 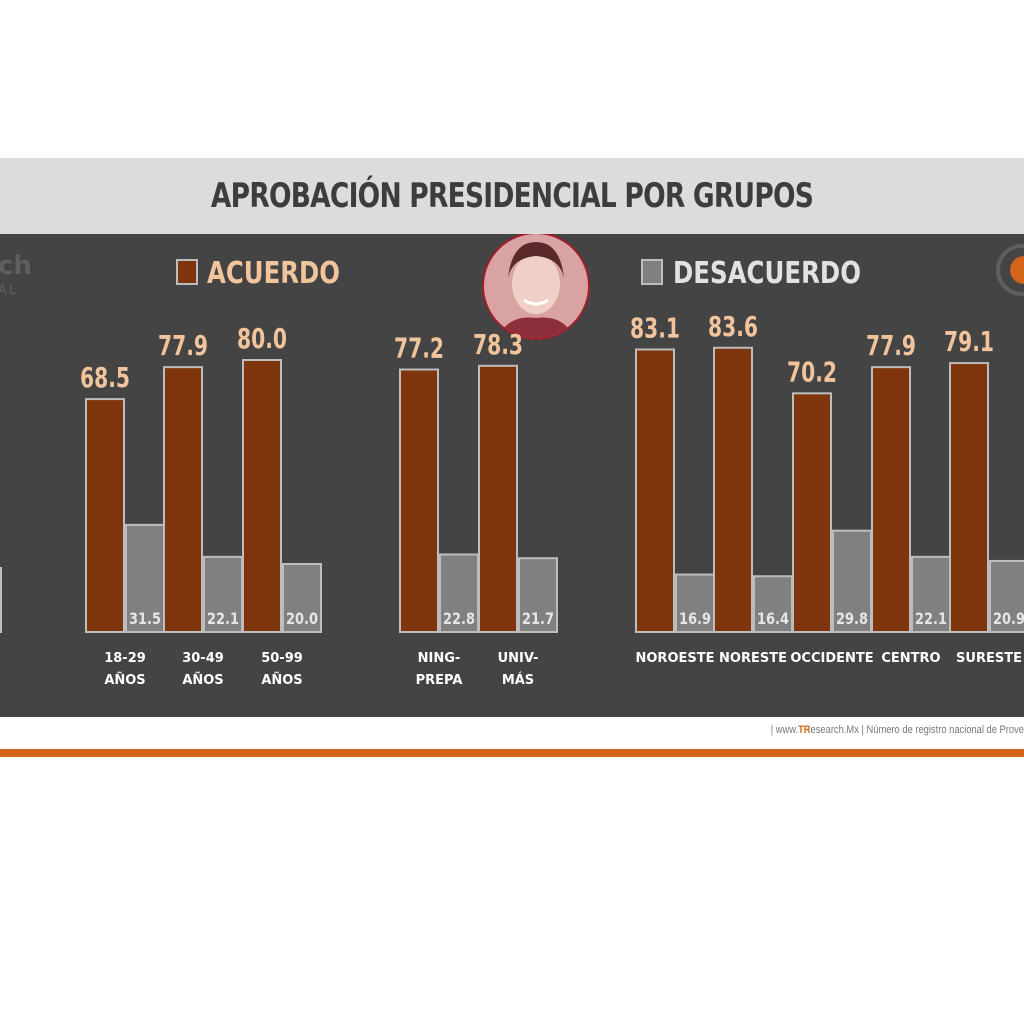 I want to click on category-label-4: UNIV-MÁS, so click(x=518, y=669).